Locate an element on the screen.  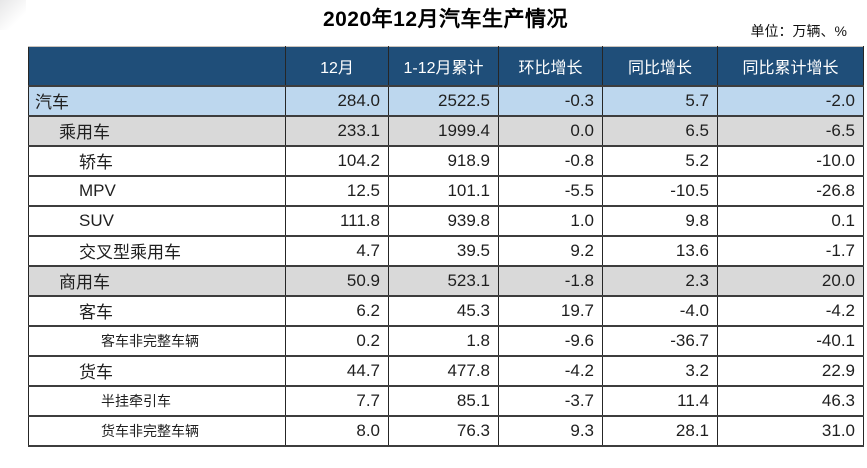
value-cell: -10.0 is located at coordinates (790, 160).